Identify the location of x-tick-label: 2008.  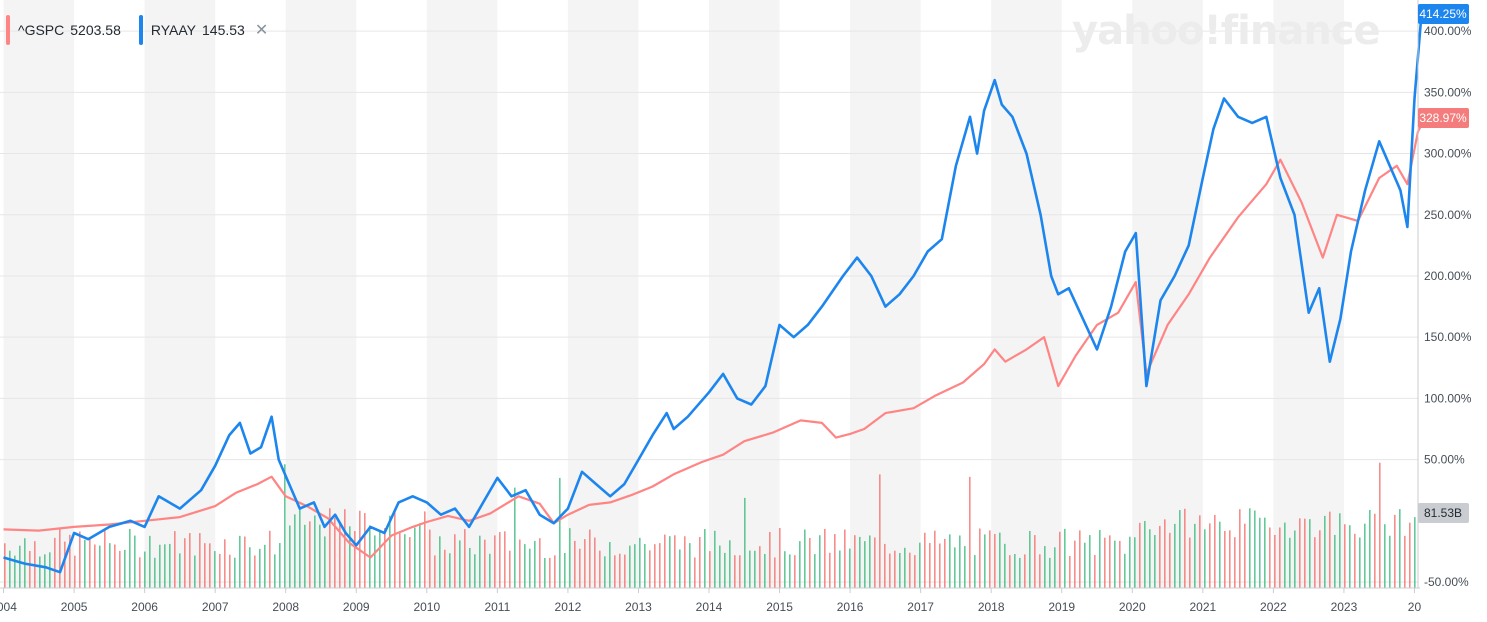
(285, 607).